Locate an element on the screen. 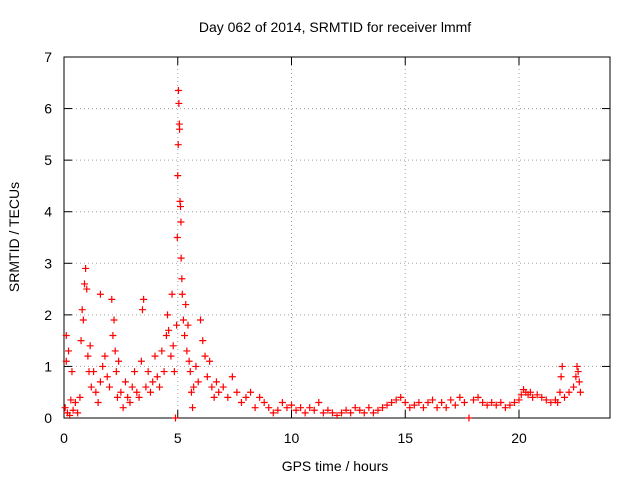 The height and width of the screenshot is (480, 640). x-axis-label: GPS time / hours is located at coordinates (335, 466).